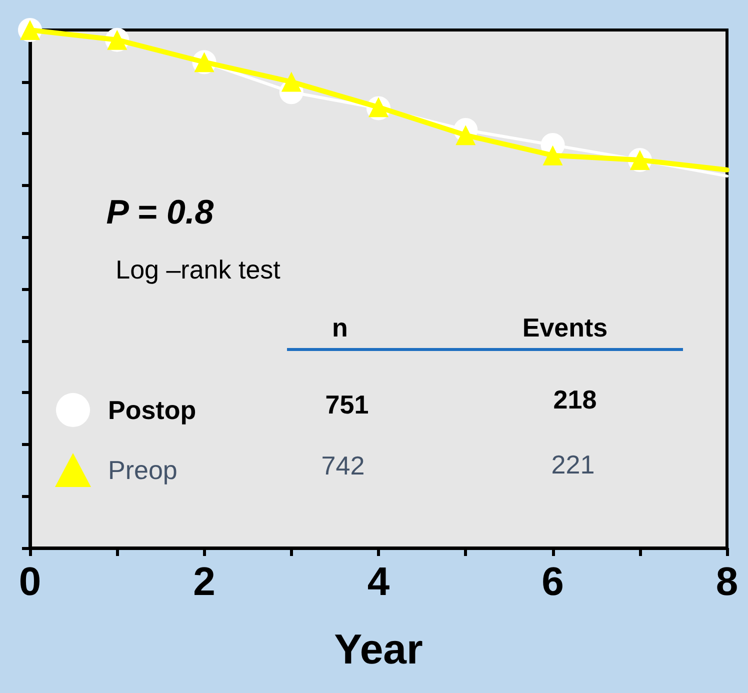  Describe the element at coordinates (340, 328) in the screenshot. I see `annotation: n` at that location.